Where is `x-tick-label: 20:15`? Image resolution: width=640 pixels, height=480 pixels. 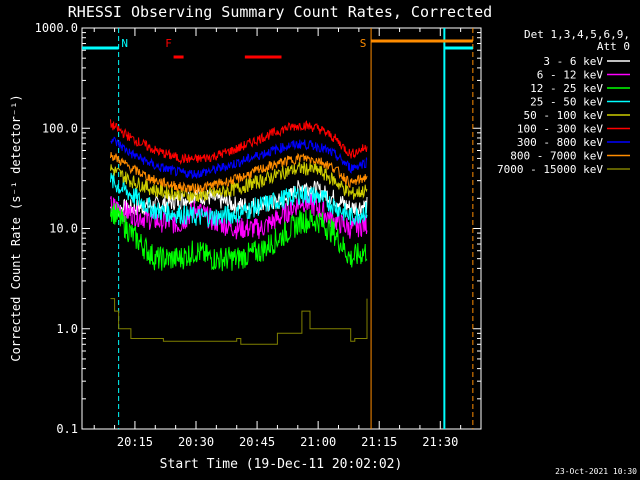 x-tick-label: 20:15 is located at coordinates (135, 442).